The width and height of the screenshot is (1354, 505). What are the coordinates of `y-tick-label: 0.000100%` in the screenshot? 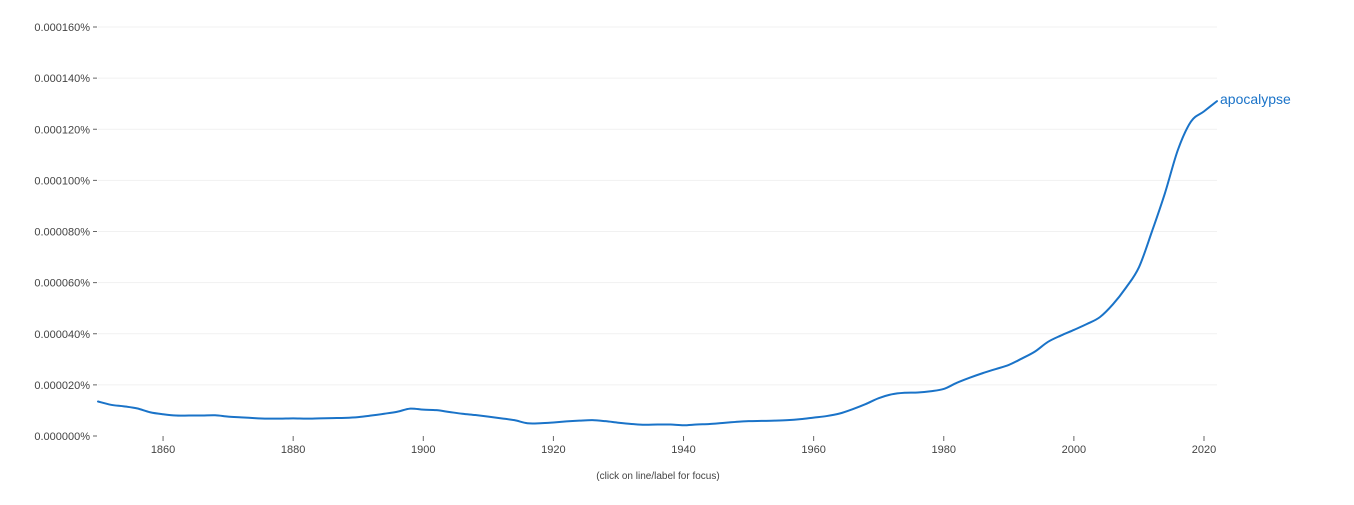 It's located at (62, 181).